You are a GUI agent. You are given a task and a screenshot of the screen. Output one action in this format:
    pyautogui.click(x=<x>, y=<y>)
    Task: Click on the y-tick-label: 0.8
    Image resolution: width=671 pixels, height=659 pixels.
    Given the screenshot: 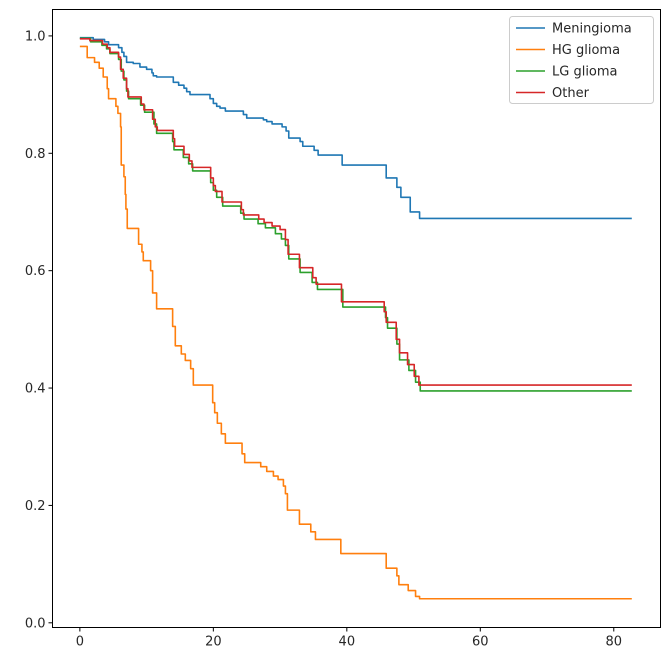 What is the action you would take?
    pyautogui.click(x=35, y=154)
    